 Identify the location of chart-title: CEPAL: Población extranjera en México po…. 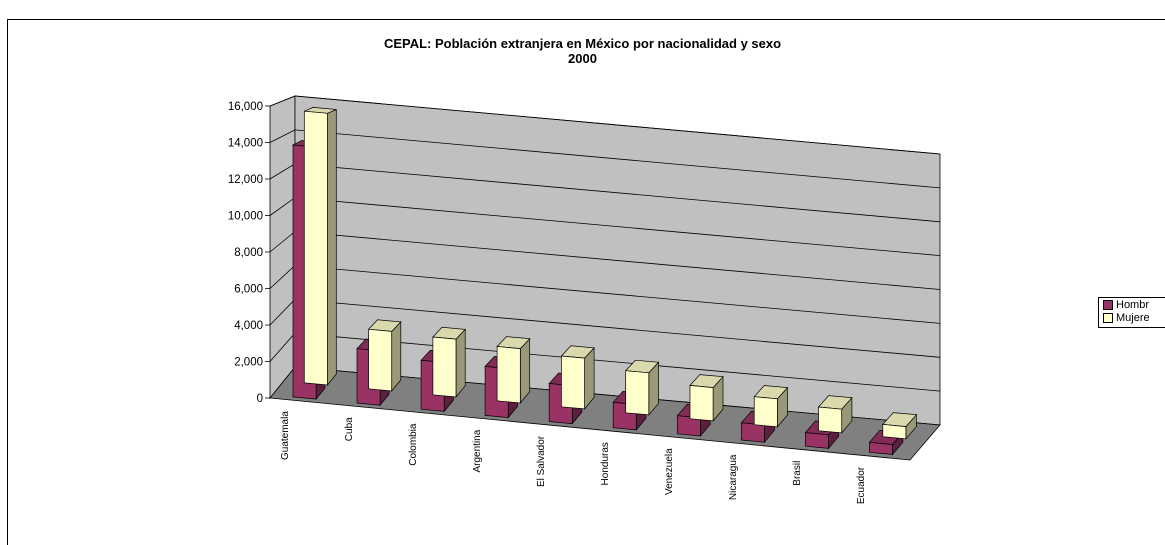
(582, 43).